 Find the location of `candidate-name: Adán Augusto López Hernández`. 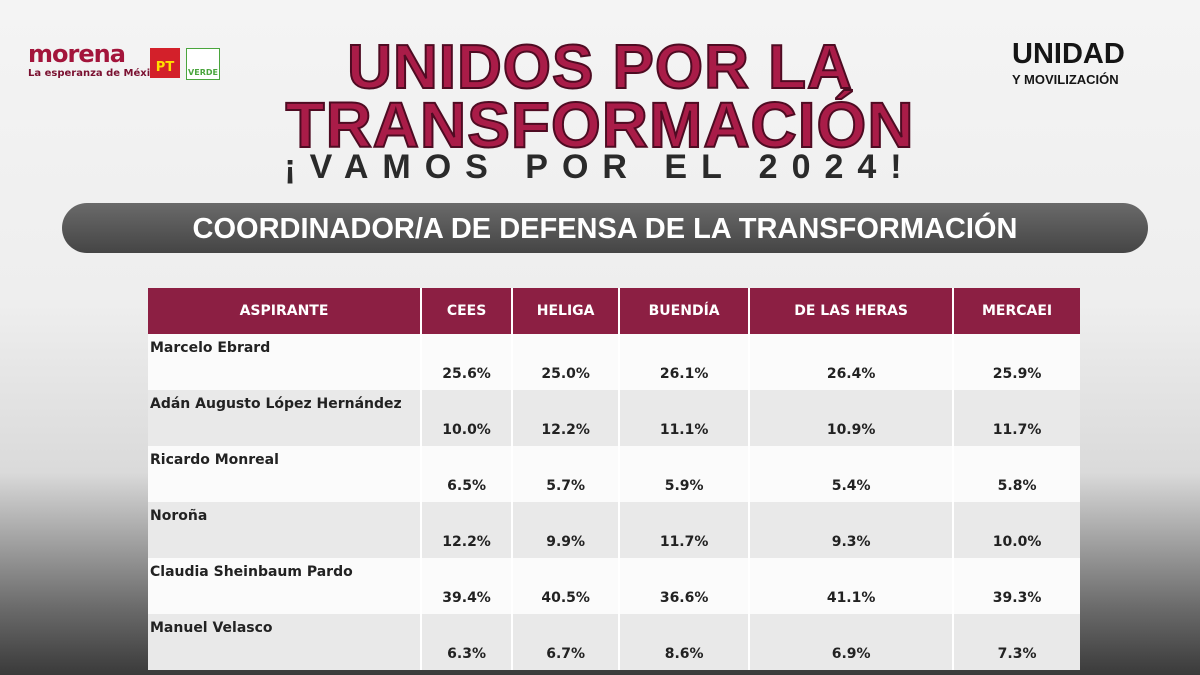

candidate-name: Adán Augusto López Hernández is located at coordinates (284, 418).